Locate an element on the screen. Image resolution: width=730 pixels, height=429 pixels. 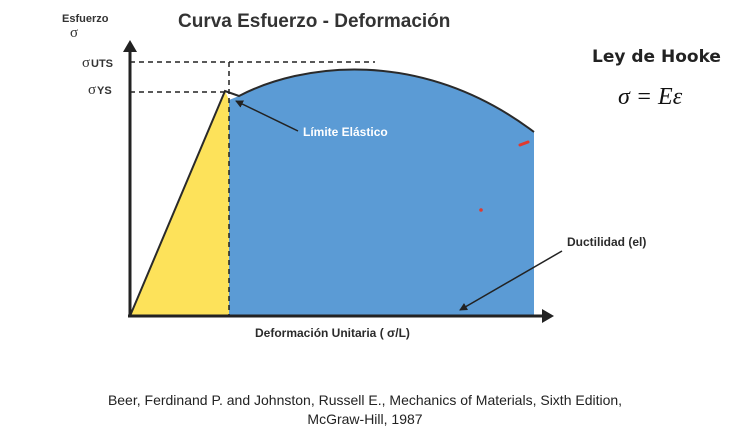
diagram-title: Curva Esfuerzo - Deformación is located at coordinates (314, 21).